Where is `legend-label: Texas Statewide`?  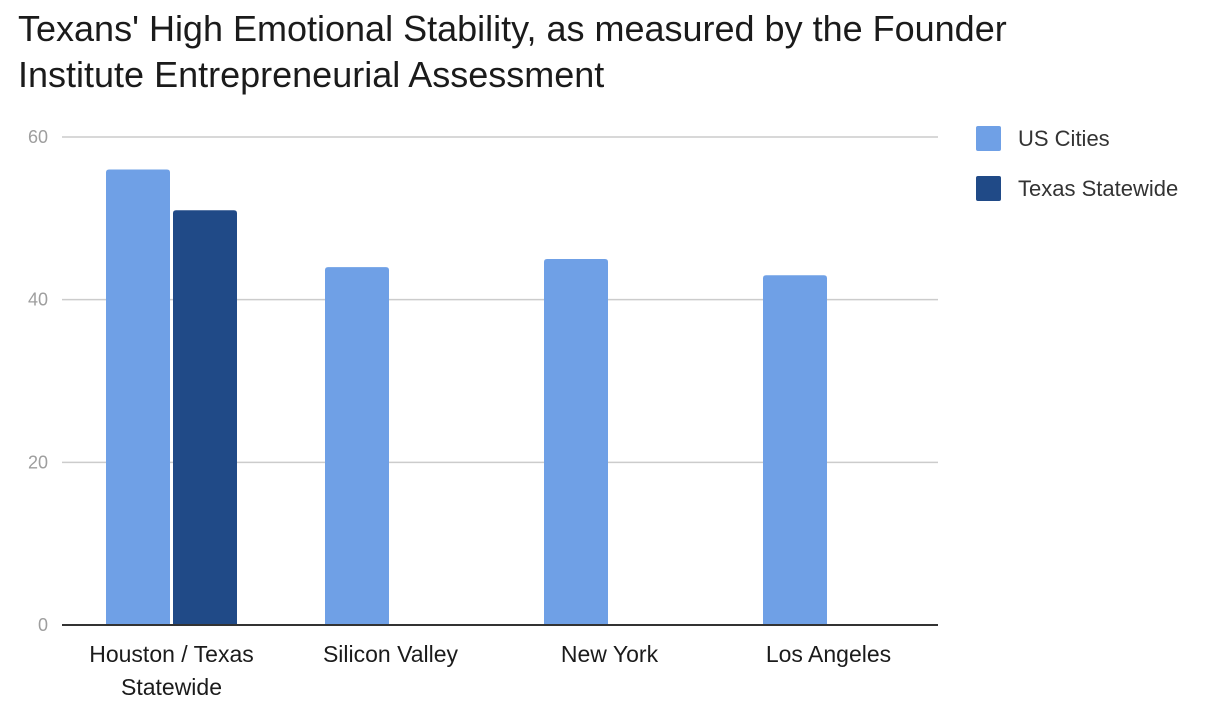 legend-label: Texas Statewide is located at coordinates (1098, 188).